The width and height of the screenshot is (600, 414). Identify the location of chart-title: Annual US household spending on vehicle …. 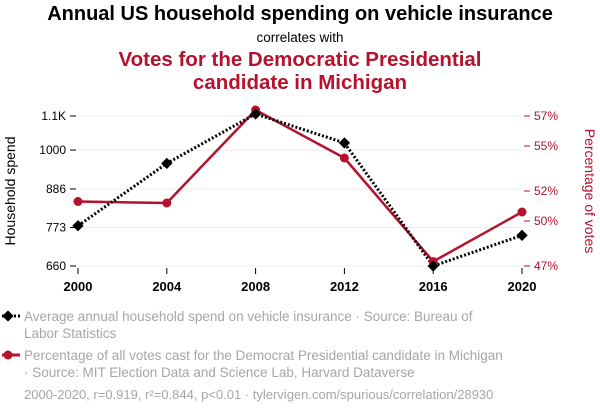
(300, 14).